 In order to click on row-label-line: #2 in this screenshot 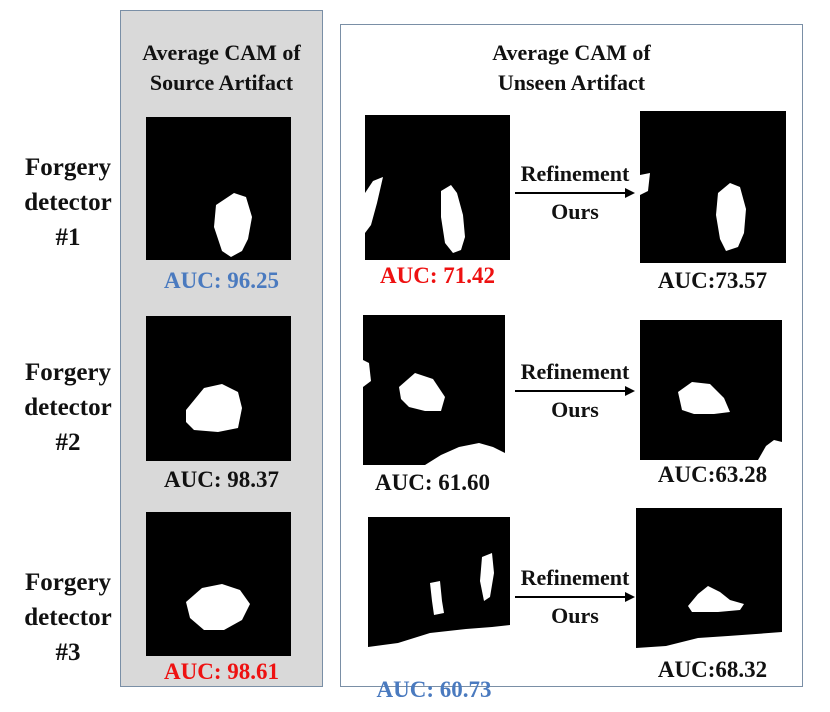, I will do `click(68, 442)`.